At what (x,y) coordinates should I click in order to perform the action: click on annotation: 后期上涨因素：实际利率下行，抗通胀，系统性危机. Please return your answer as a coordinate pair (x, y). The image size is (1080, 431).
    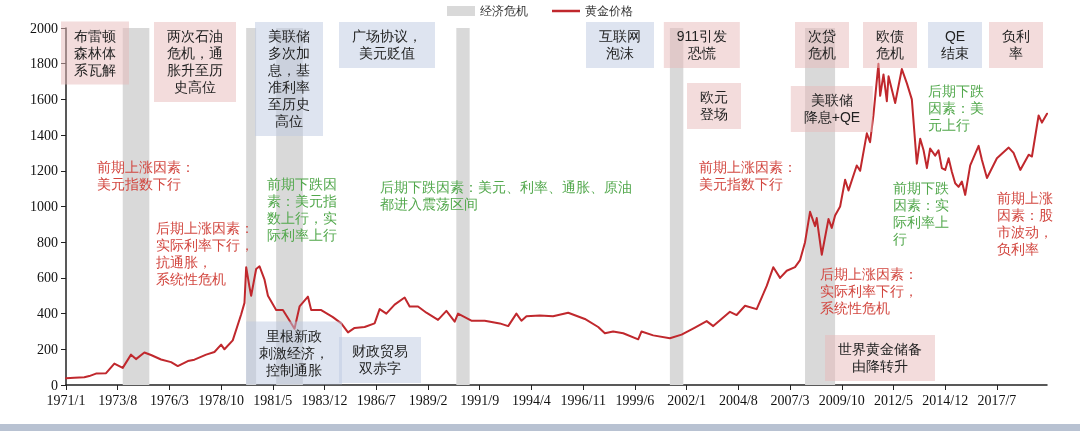
    Looking at the image, I should click on (205, 254).